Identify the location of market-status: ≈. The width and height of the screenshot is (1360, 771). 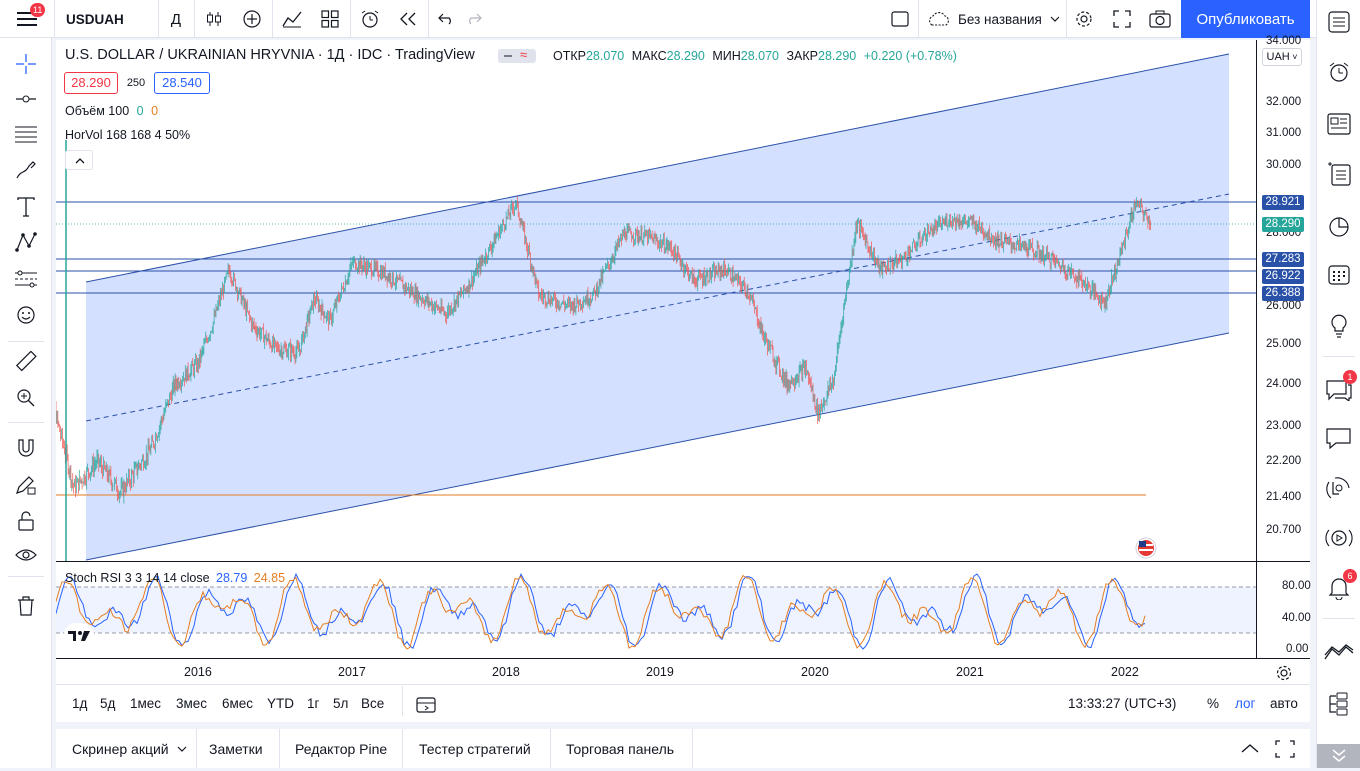
(517, 55).